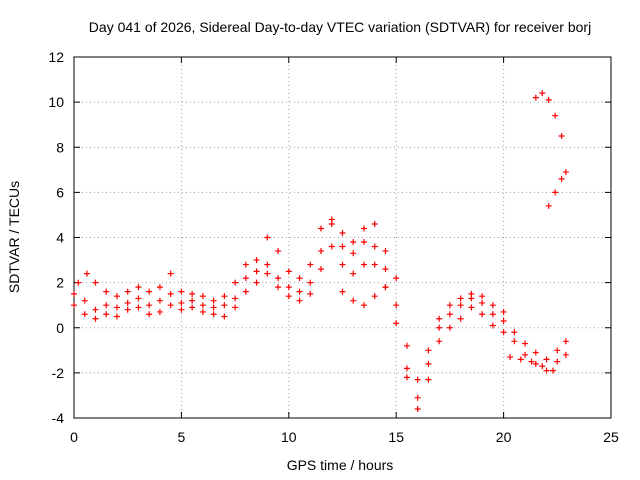 The image size is (640, 480). What do you see at coordinates (60, 192) in the screenshot?
I see `y-tick-label: 6` at bounding box center [60, 192].